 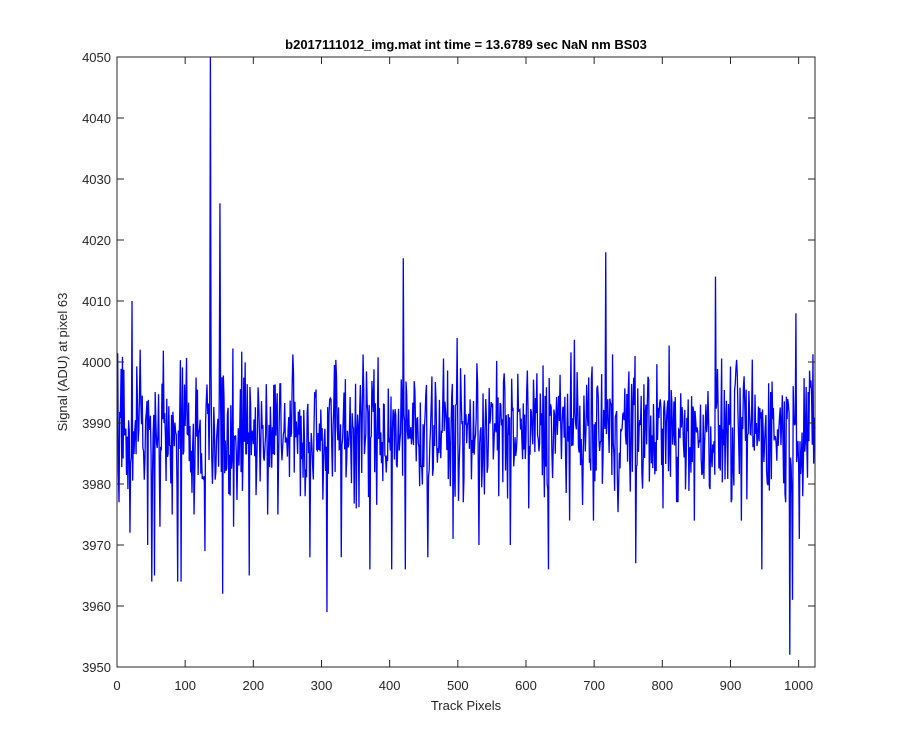 What do you see at coordinates (96, 240) in the screenshot?
I see `y-tick-label: 4020` at bounding box center [96, 240].